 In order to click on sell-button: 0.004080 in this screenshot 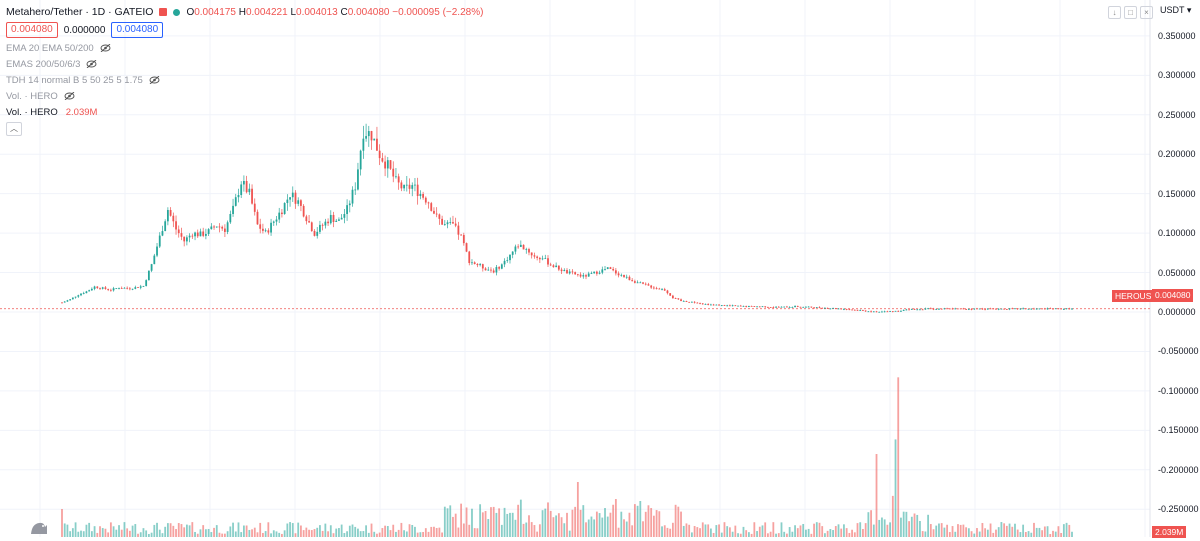, I will do `click(32, 30)`.